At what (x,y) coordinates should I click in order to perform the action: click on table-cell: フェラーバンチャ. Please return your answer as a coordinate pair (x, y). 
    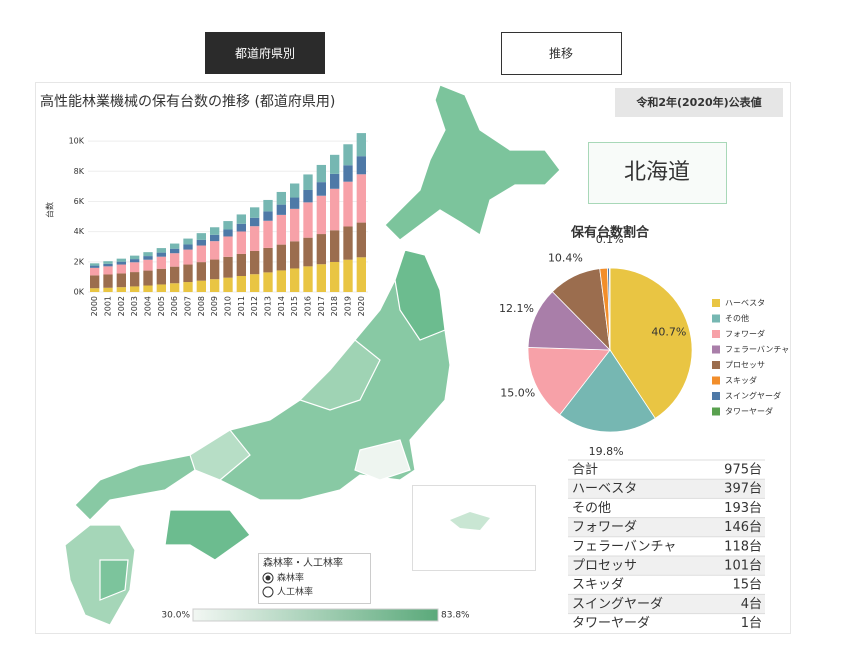
    Looking at the image, I should click on (624, 546).